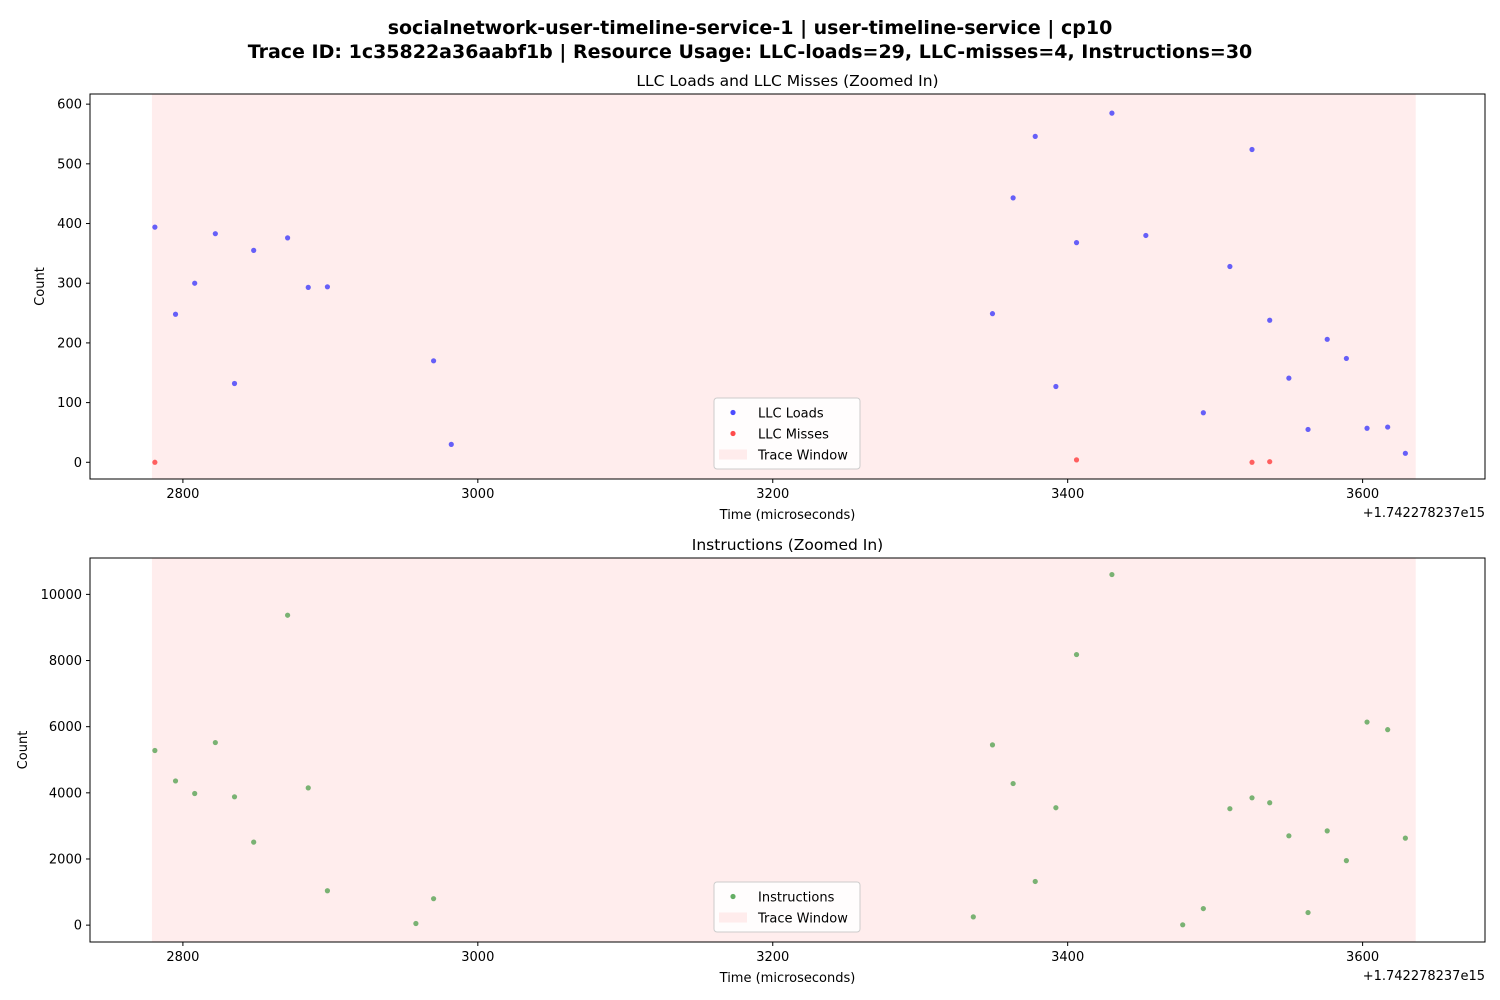 This screenshot has height=1000, width=1500. I want to click on llc-y-tick-label-400: 400, so click(69, 224).